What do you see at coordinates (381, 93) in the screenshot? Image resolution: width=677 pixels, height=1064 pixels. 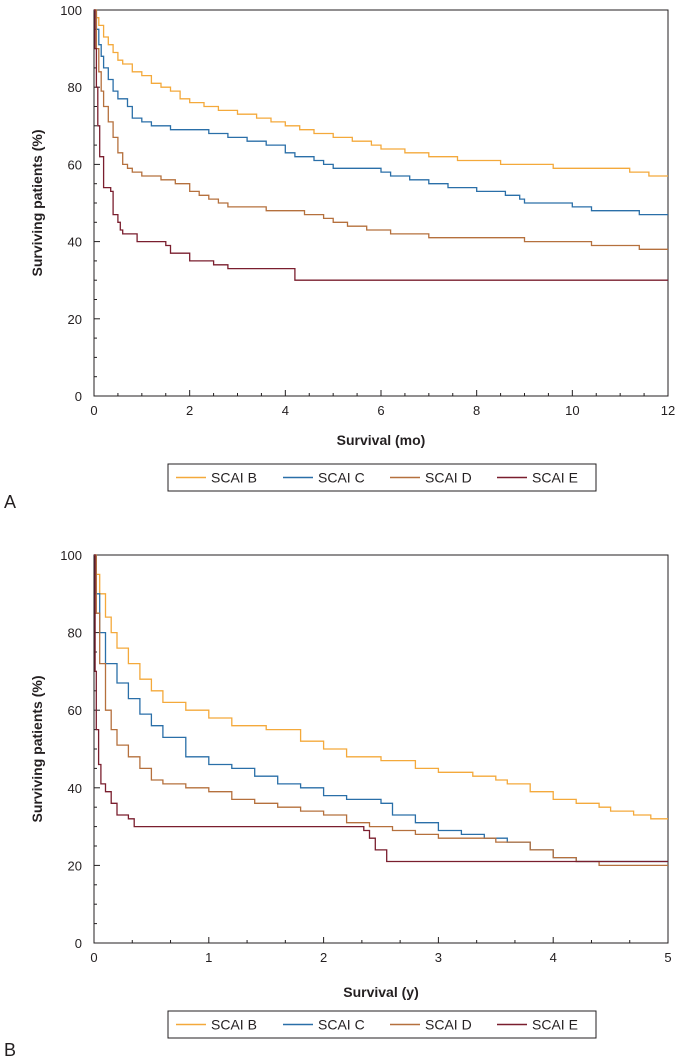 I see `series-line-scai-b` at bounding box center [381, 93].